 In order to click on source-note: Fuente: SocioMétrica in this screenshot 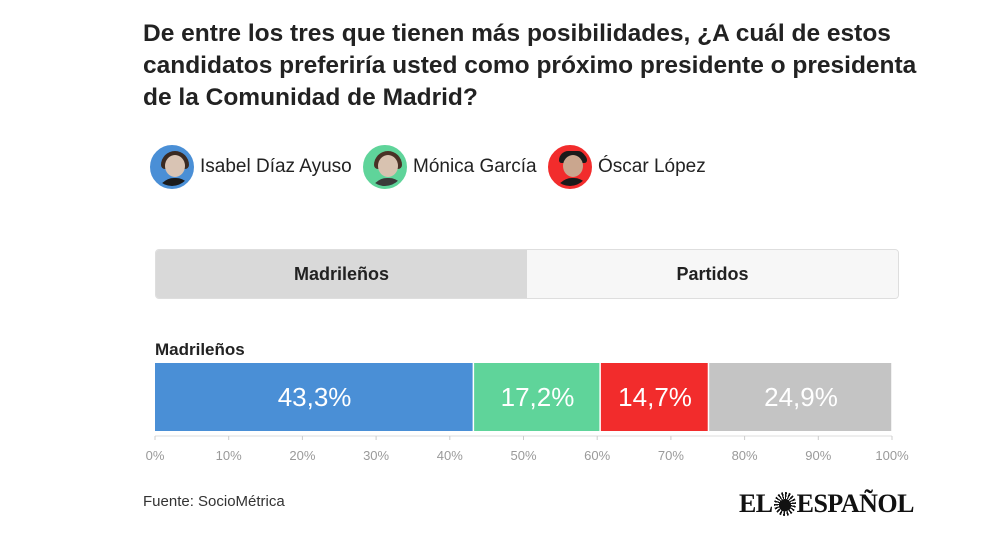, I will do `click(214, 501)`.